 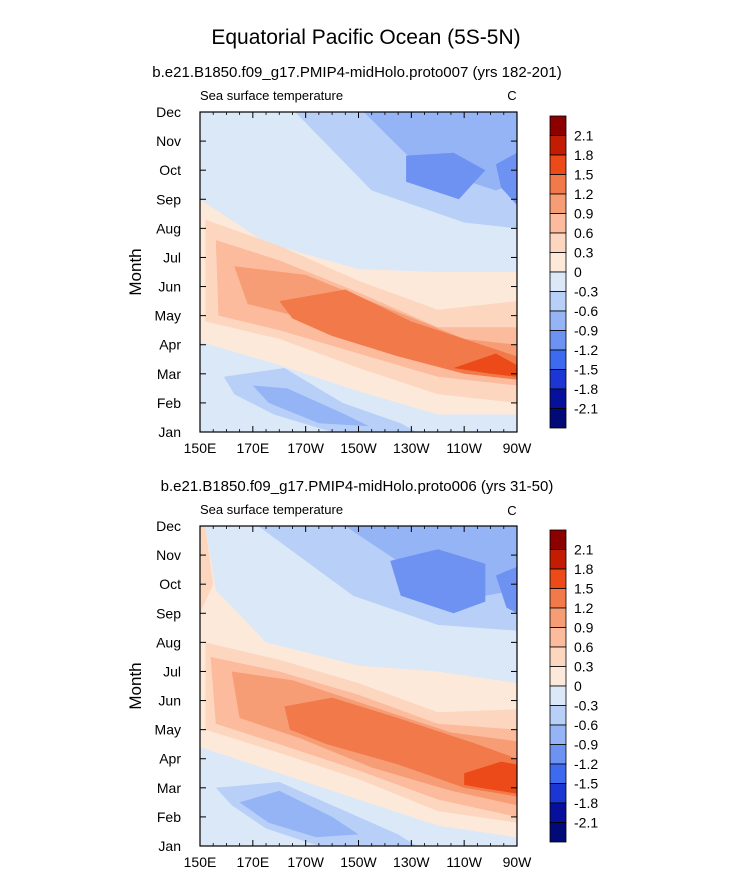 What do you see at coordinates (135, 271) in the screenshot?
I see `panel-top-ylabel: Month` at bounding box center [135, 271].